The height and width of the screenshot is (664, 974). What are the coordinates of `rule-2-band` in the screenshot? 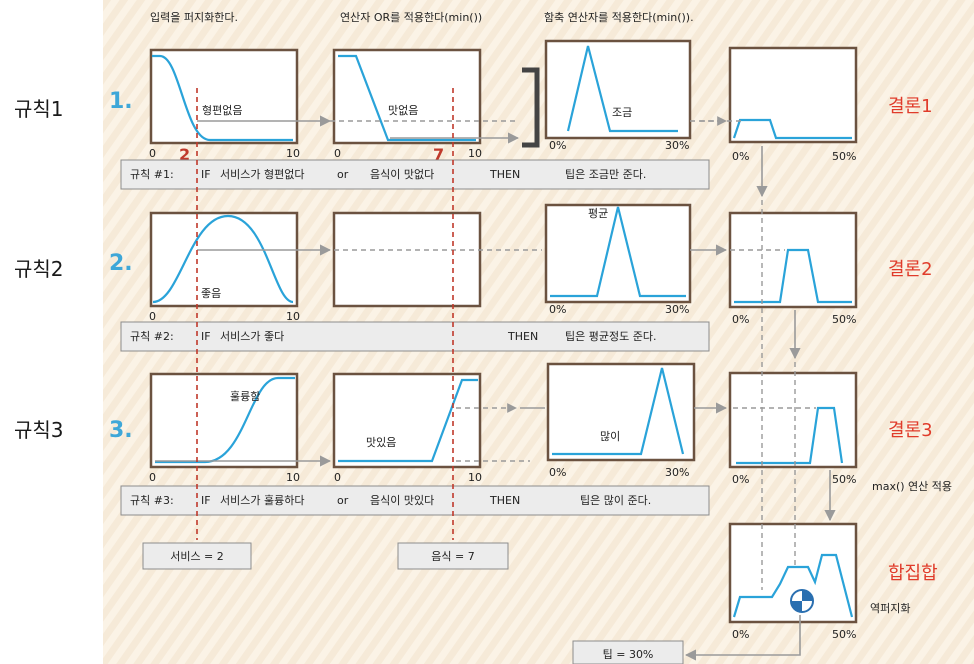 It's located at (415, 336).